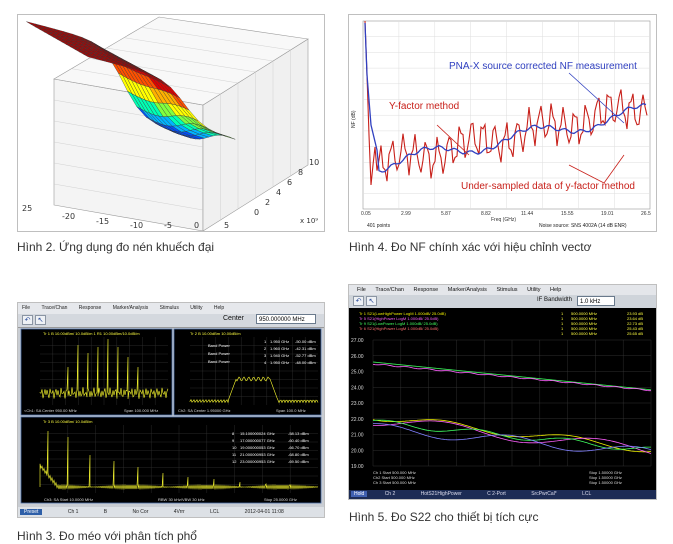  What do you see at coordinates (502, 301) in the screenshot?
I see `toolbar: ↶ ↖ IF Bandwidth 1.0 kHz` at bounding box center [502, 301].